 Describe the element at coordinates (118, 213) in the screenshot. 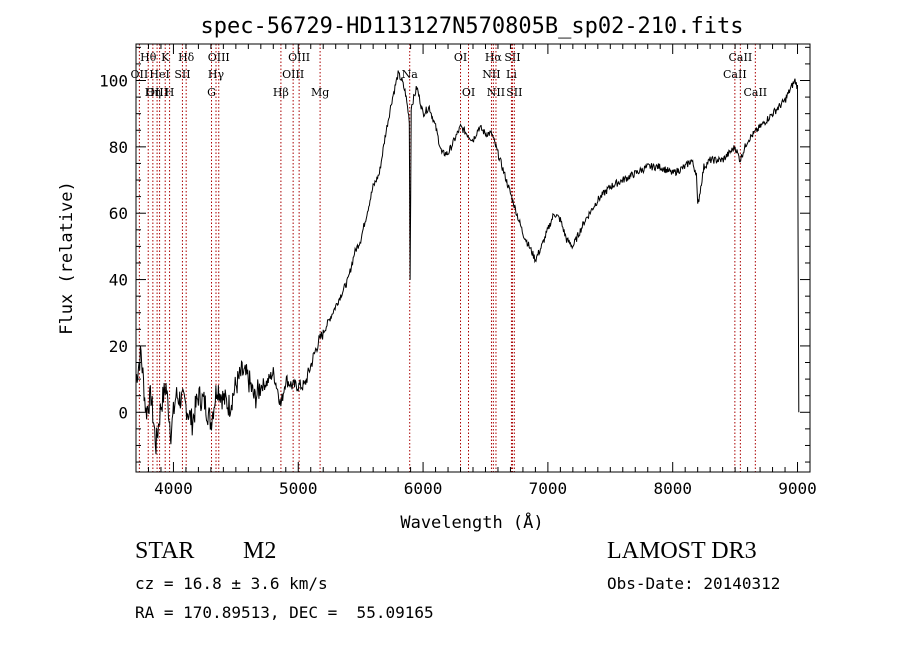

I see `y-tick-label: 60` at that location.